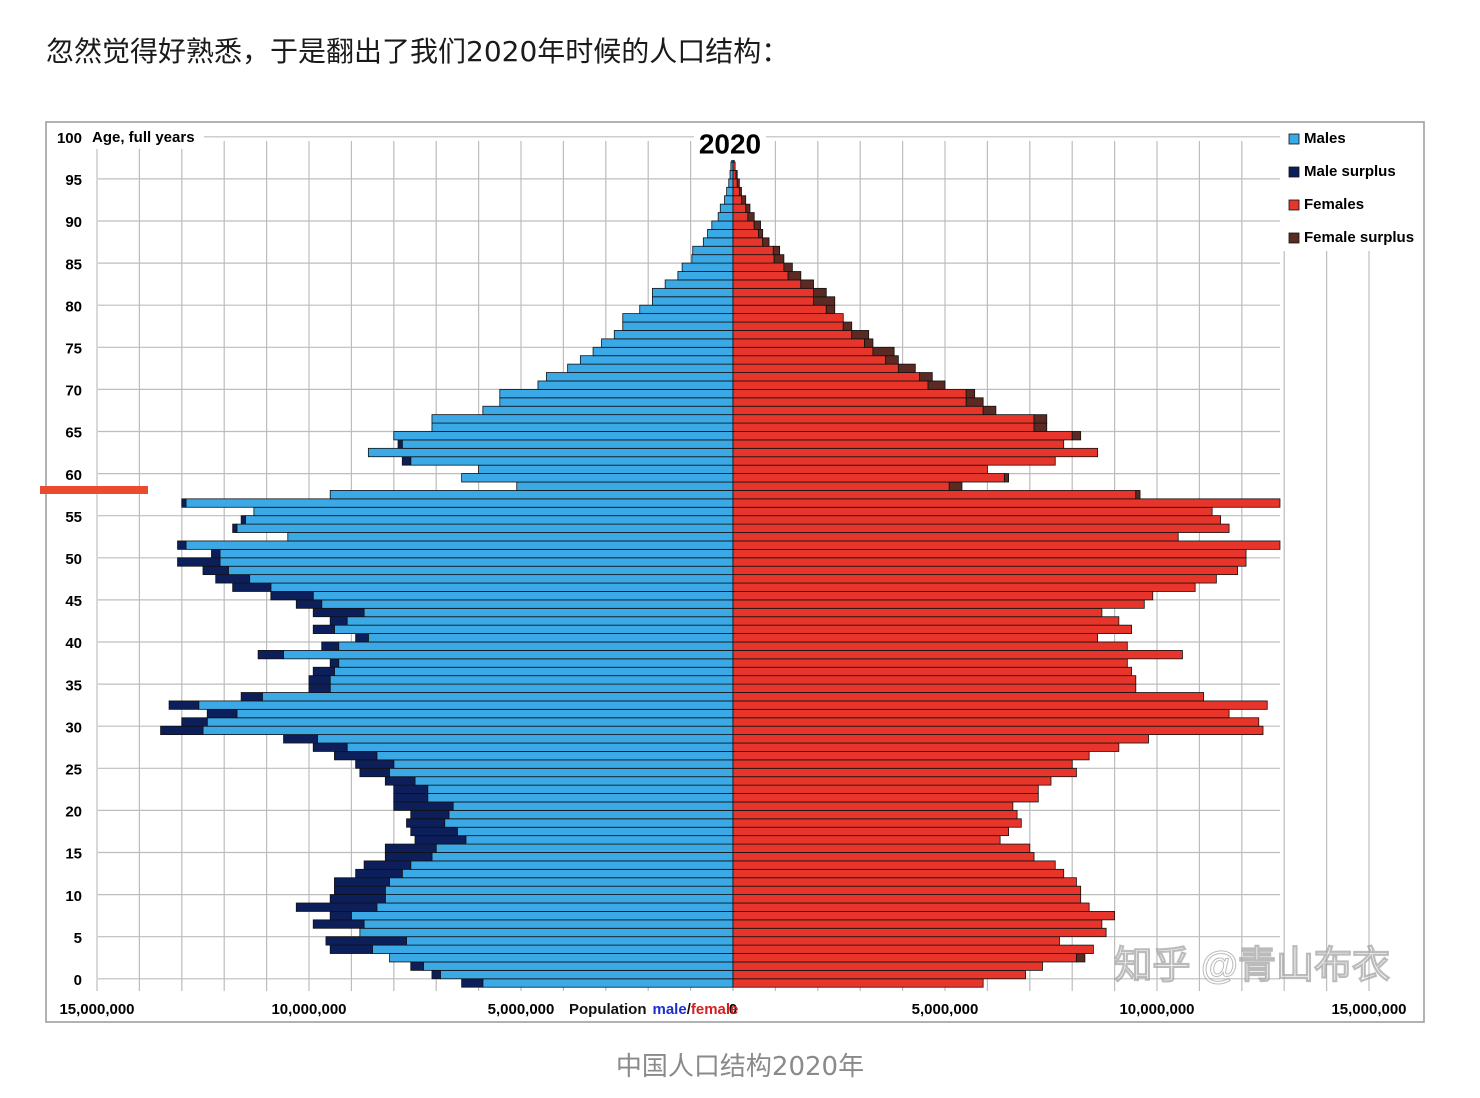 Image resolution: width=1480 pixels, height=1098 pixels. Describe the element at coordinates (73, 264) in the screenshot. I see `y-tick-label: 85` at that location.